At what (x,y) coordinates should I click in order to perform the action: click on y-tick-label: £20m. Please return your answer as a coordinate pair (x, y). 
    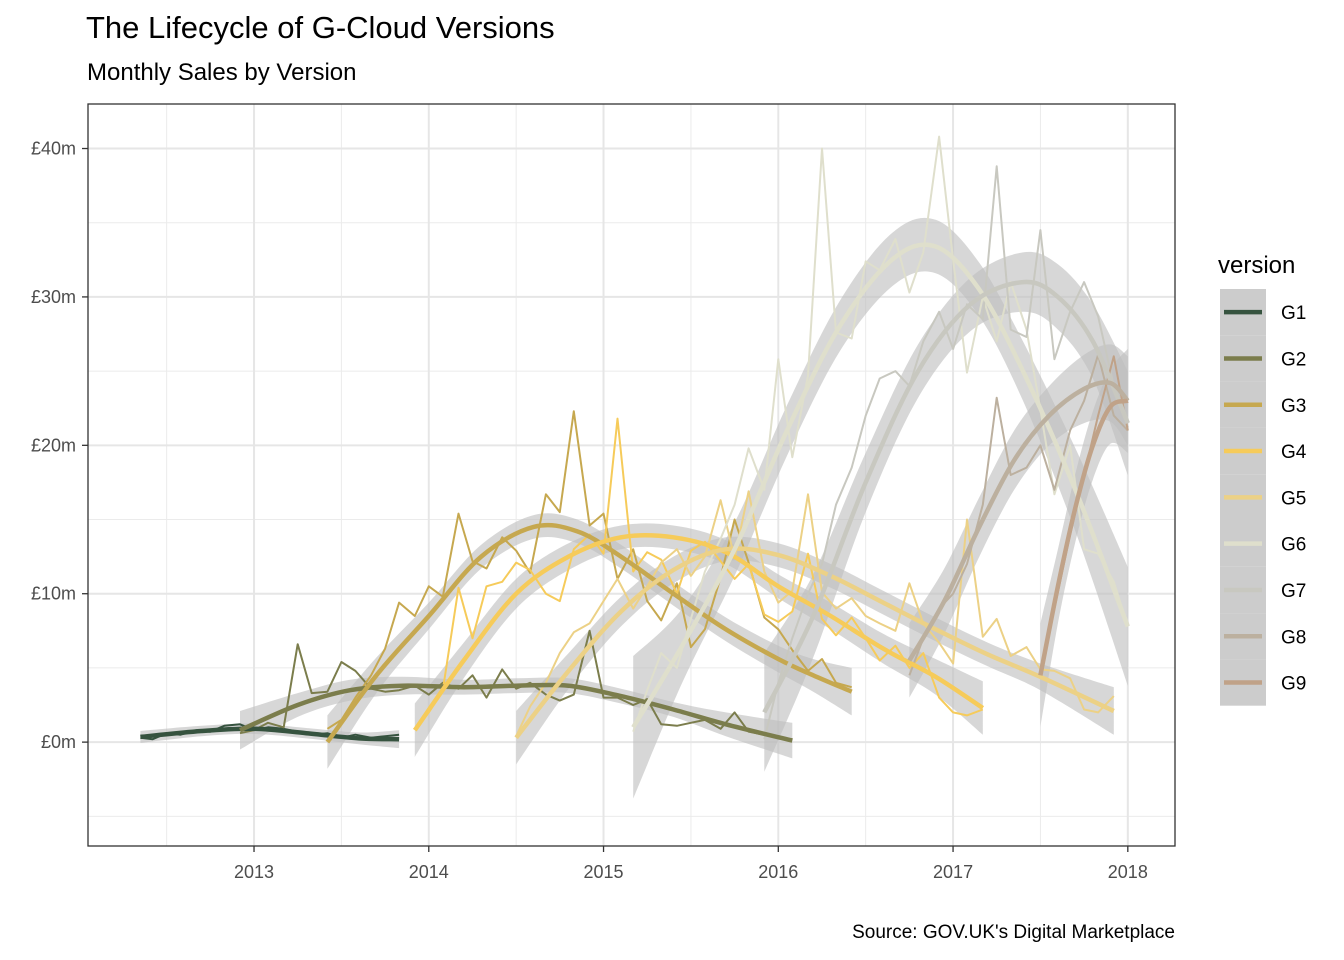
    Looking at the image, I should click on (53, 445).